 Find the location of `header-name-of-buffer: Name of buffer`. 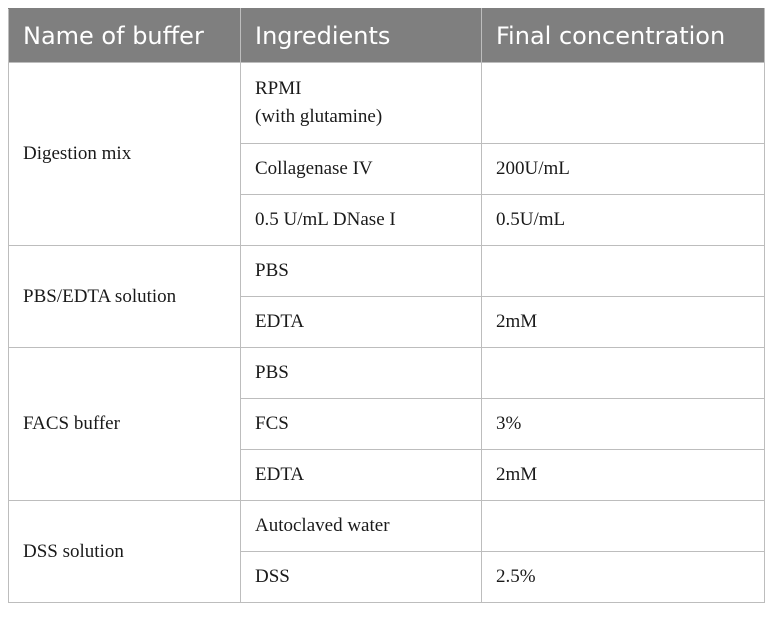

header-name-of-buffer: Name of buffer is located at coordinates (124, 35).